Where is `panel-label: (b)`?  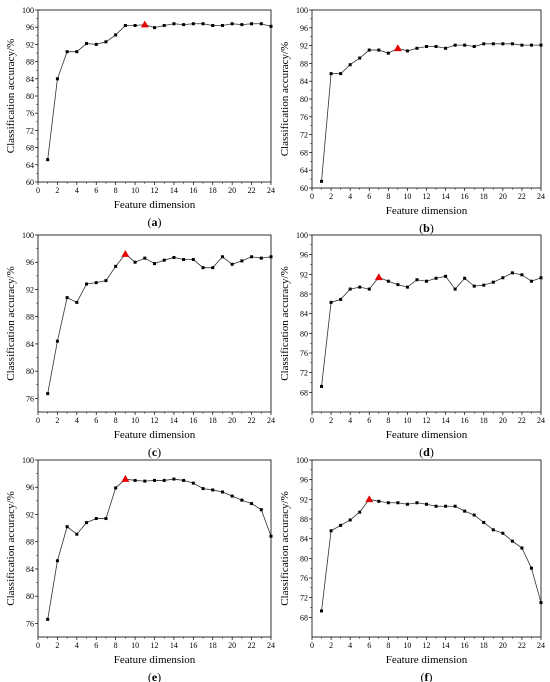
panel-label: (b) is located at coordinates (426, 228).